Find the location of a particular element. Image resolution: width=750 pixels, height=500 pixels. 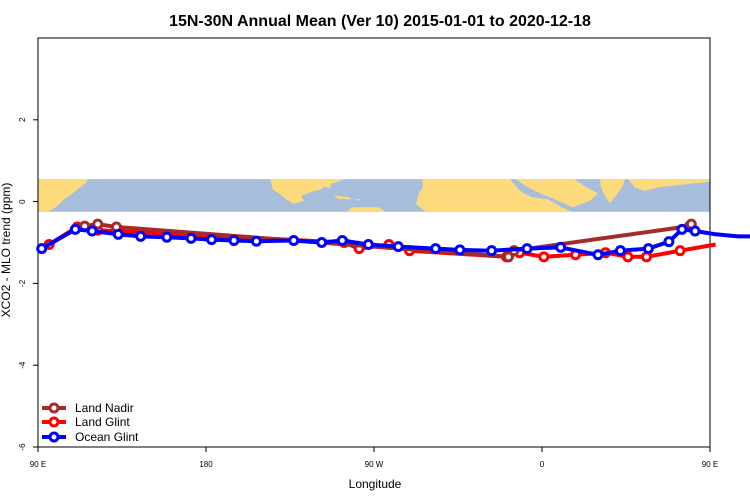

legend-label: Land Glint is located at coordinates (102, 422).